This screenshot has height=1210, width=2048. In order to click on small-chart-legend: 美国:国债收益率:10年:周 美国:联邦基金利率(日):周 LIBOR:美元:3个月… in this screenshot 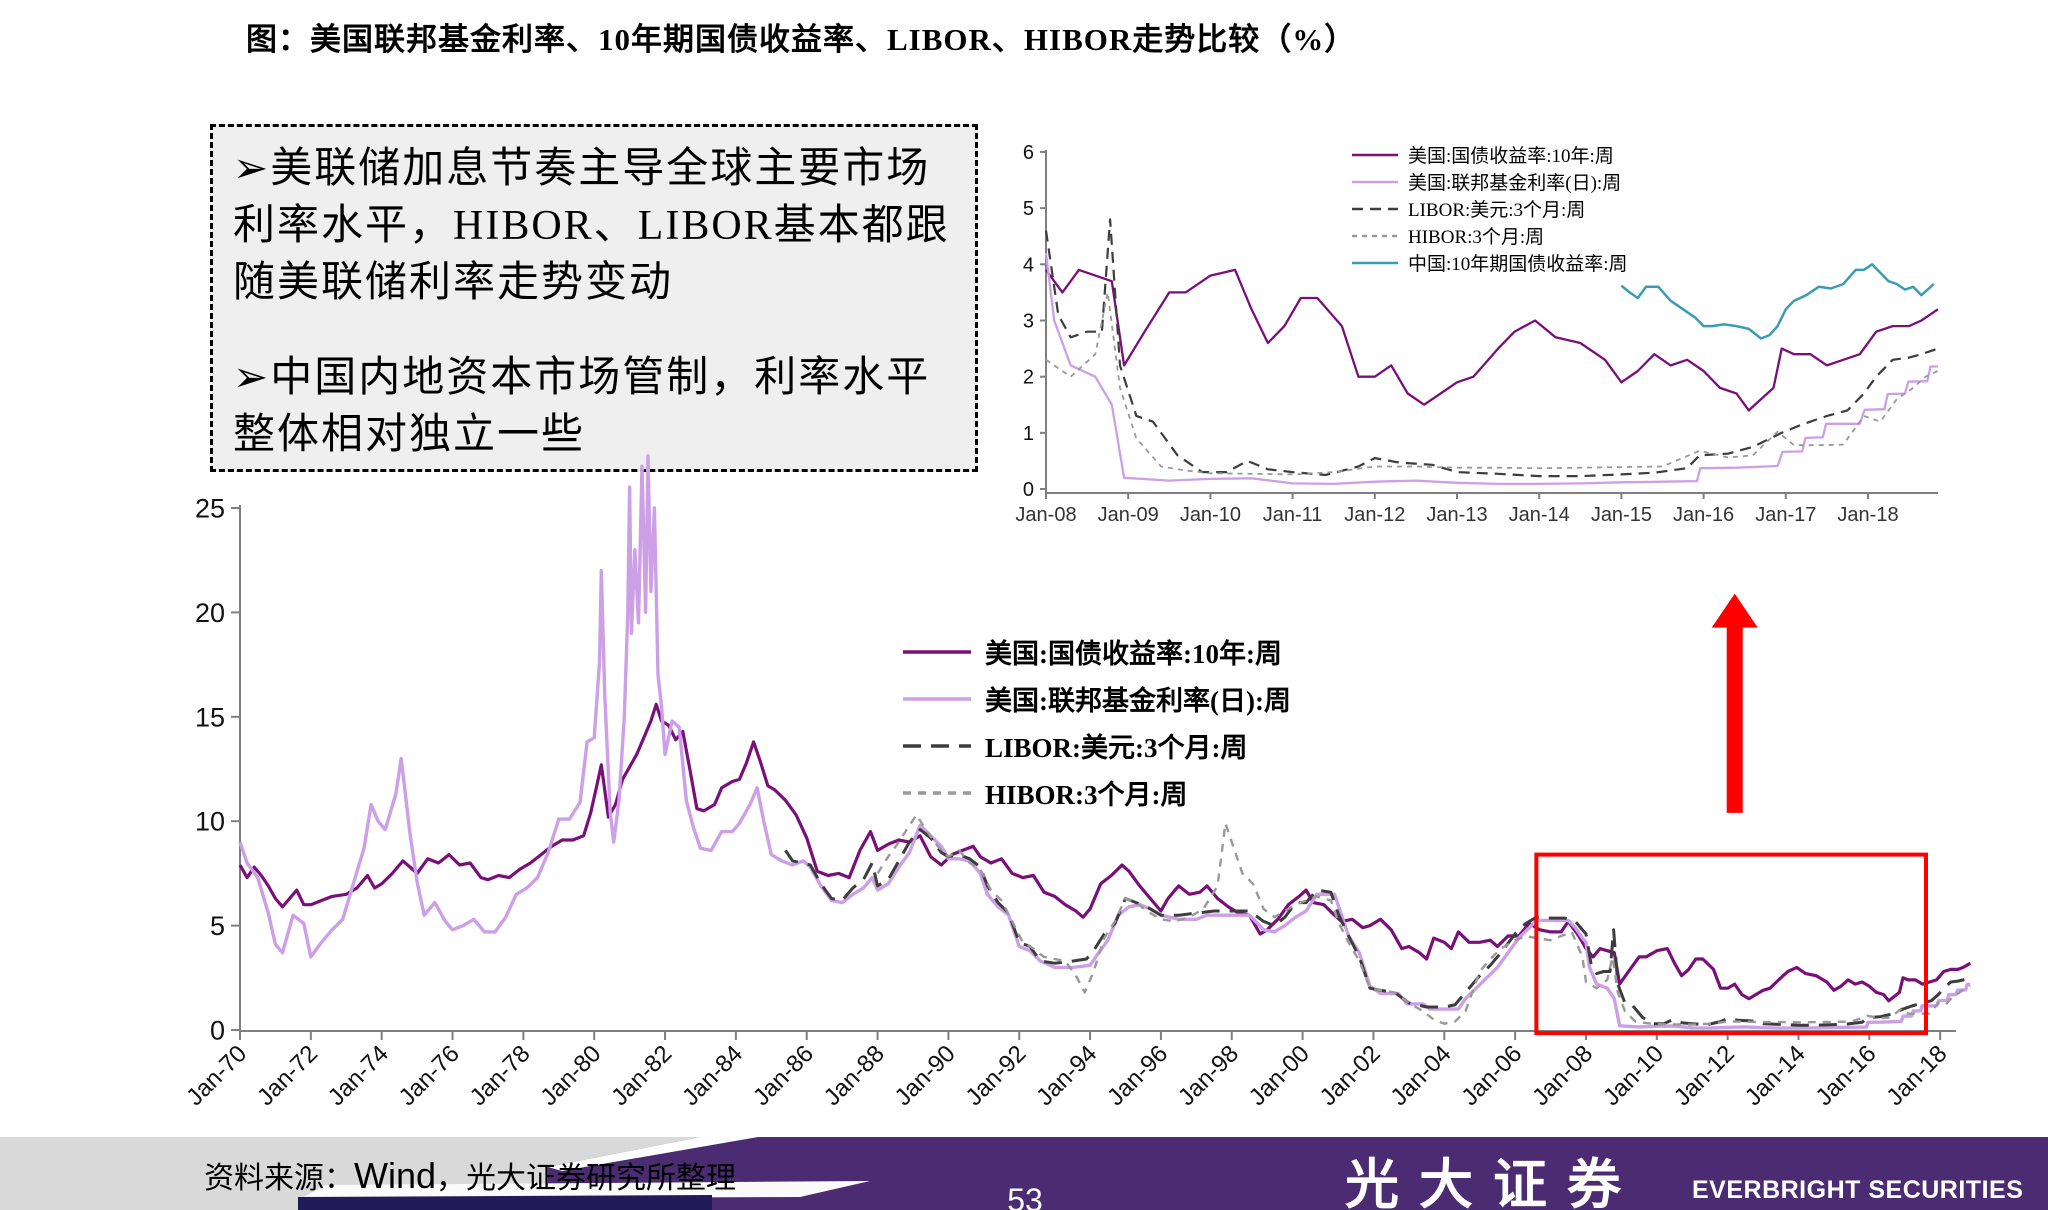, I will do `click(1490, 208)`.